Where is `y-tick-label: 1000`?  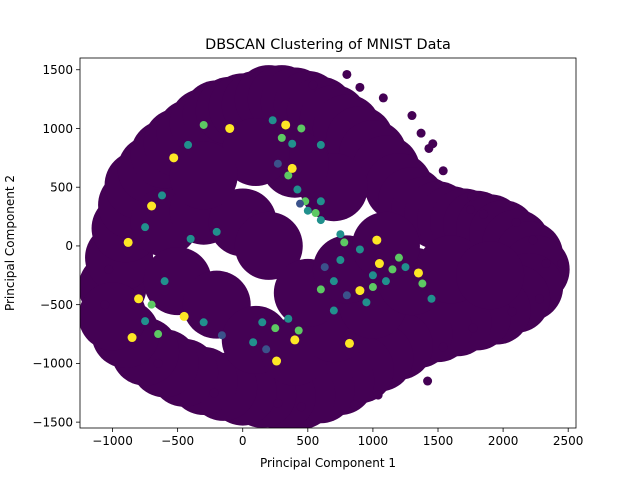 y-tick-label: 1000 is located at coordinates (57, 129).